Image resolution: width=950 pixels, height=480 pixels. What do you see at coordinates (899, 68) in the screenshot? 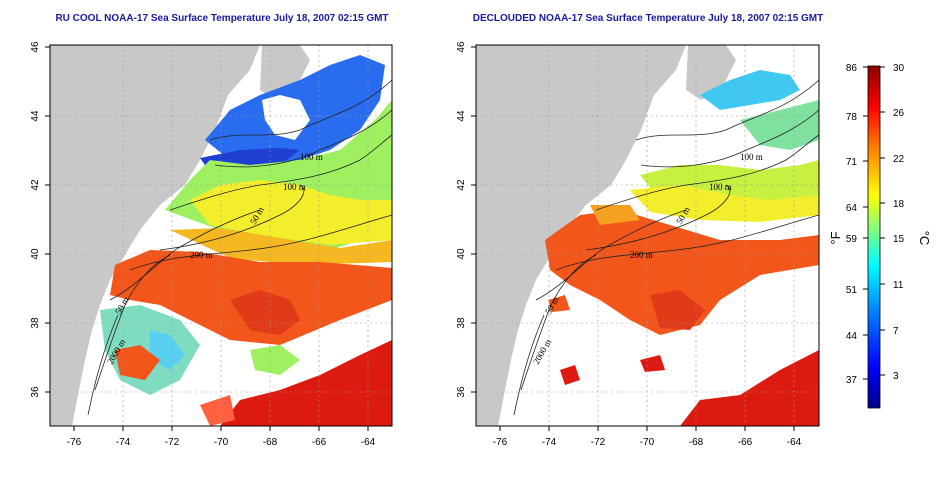
I see `celsius-tick: 30` at bounding box center [899, 68].